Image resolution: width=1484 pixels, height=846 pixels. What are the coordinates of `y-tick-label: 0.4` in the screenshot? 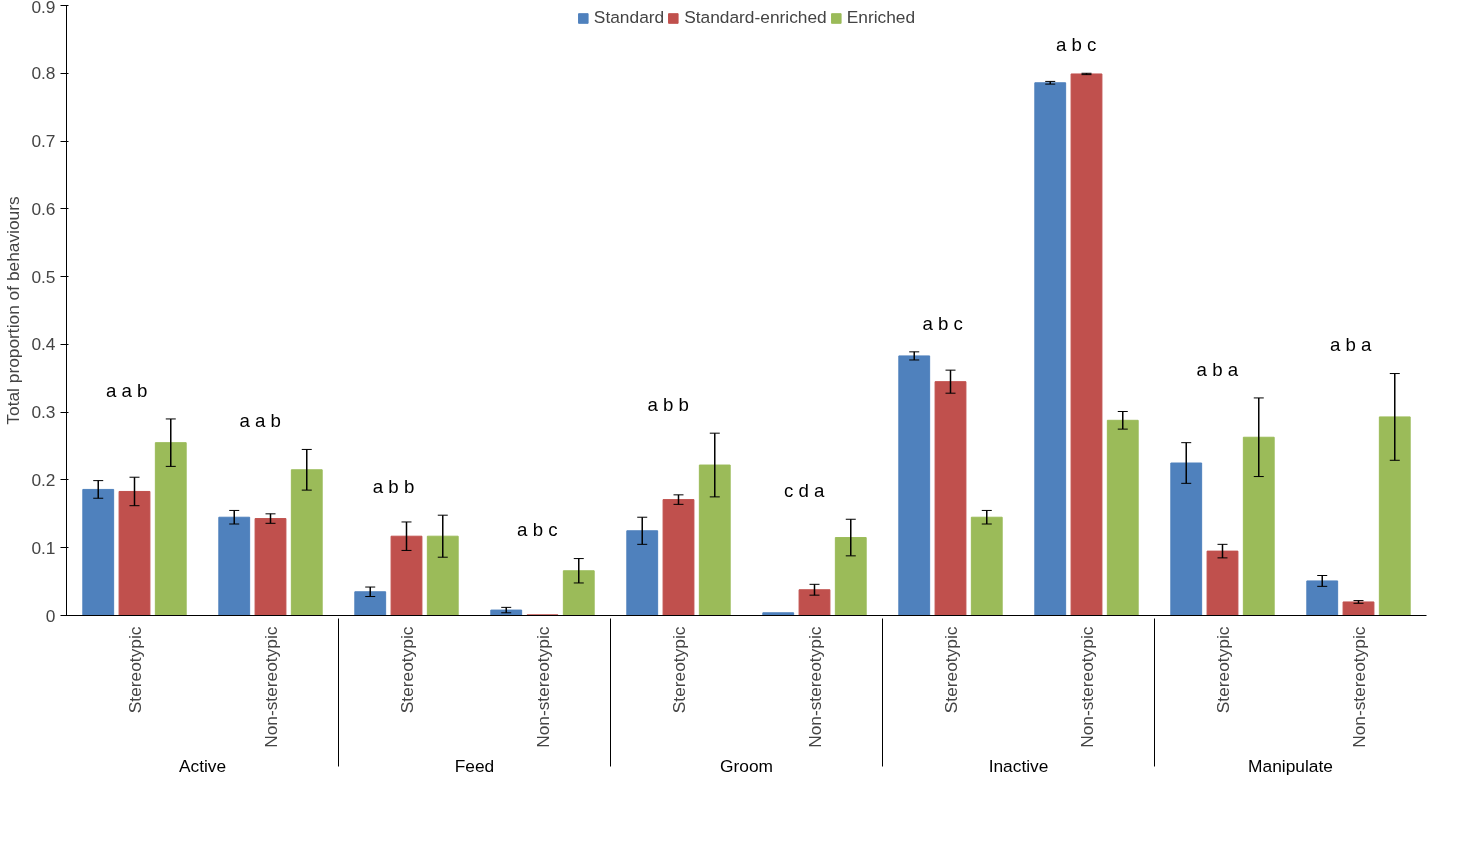 It's located at (43, 344).